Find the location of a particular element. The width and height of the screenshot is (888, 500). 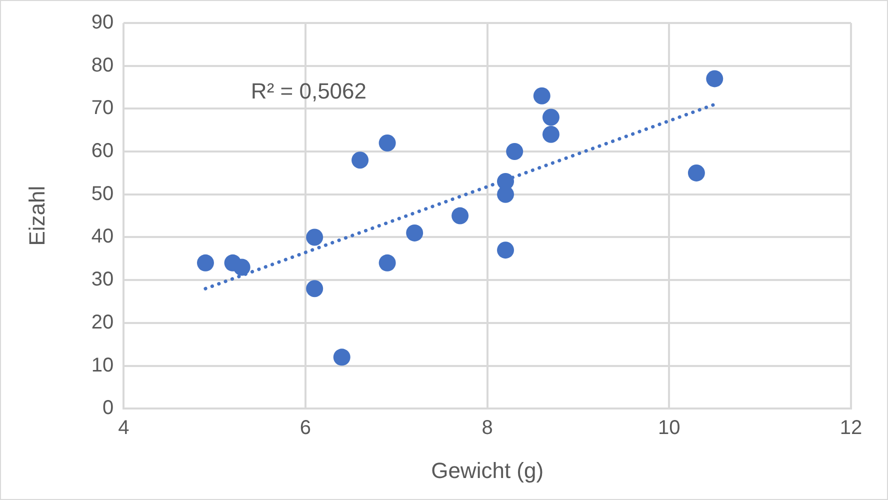

x-tick-label: 12 is located at coordinates (851, 428).